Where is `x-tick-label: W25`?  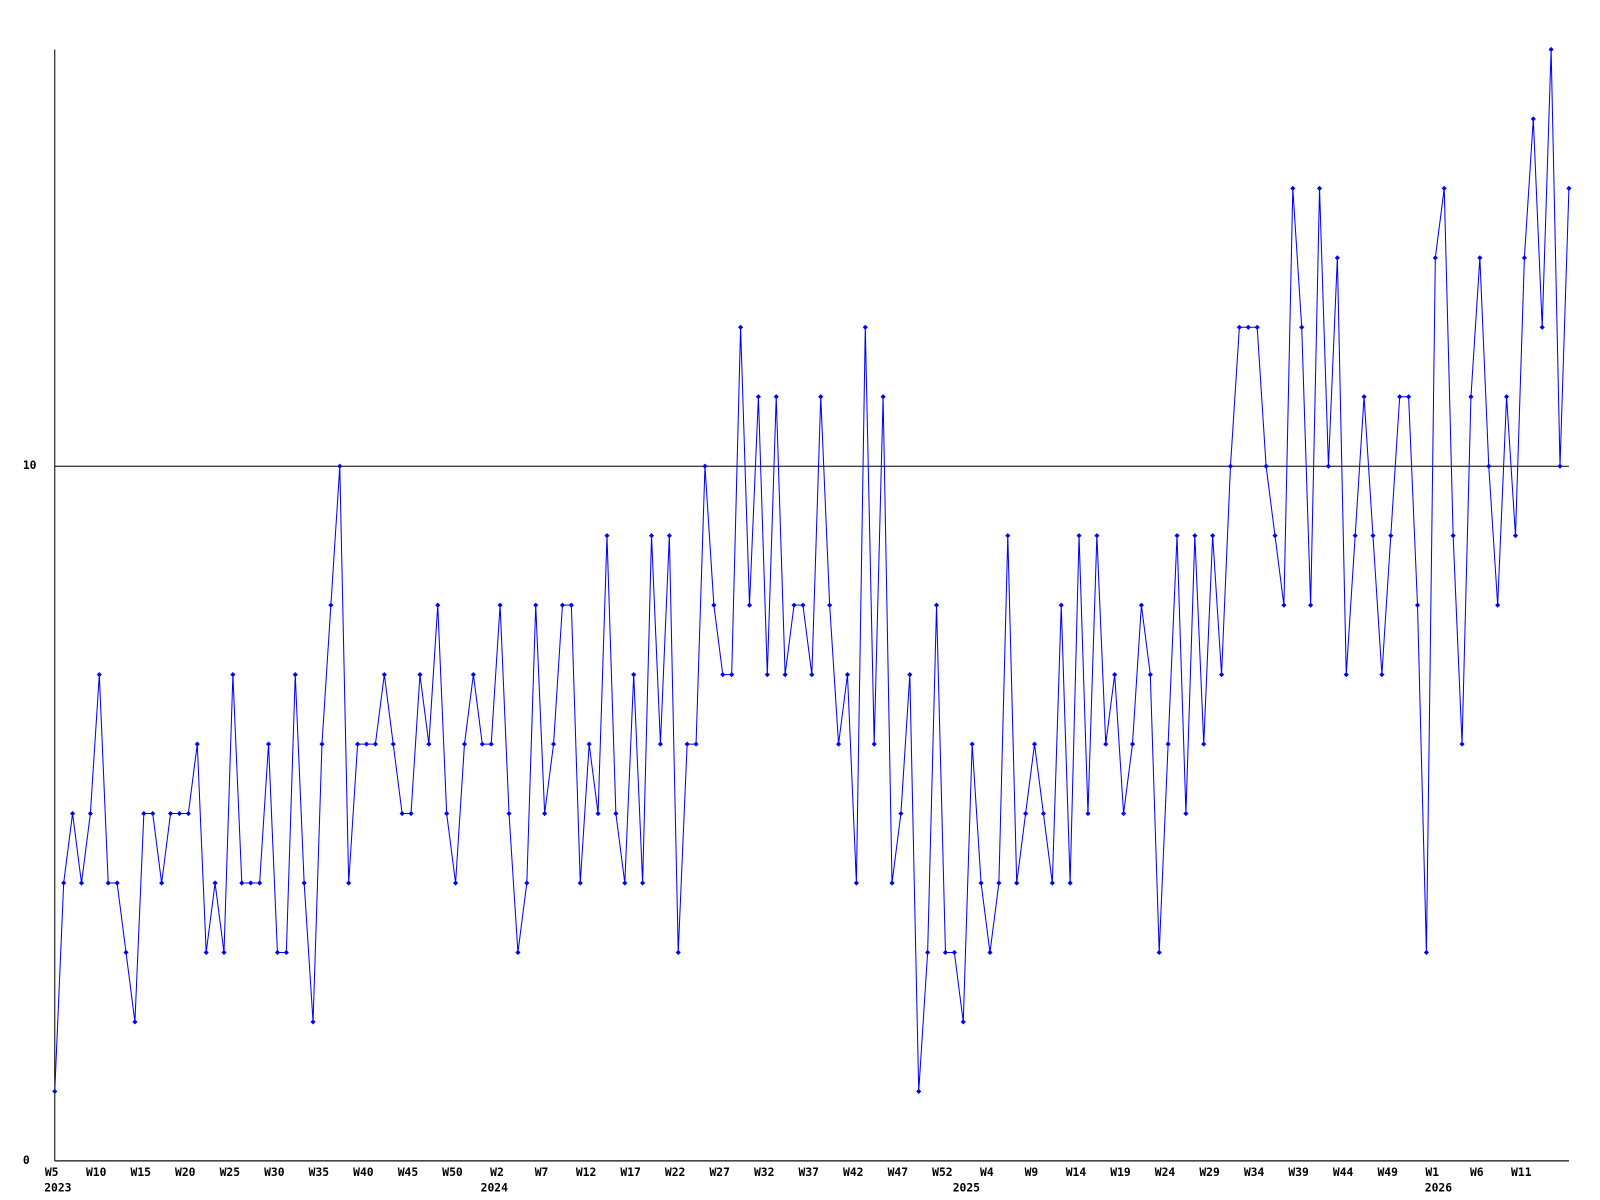 x-tick-label: W25 is located at coordinates (230, 1172).